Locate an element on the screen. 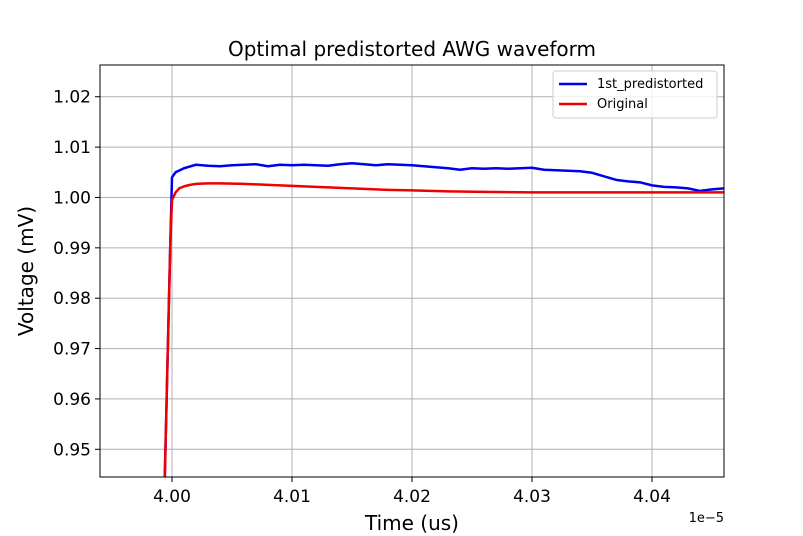  y-tick-label: 0.96 is located at coordinates (72, 400).